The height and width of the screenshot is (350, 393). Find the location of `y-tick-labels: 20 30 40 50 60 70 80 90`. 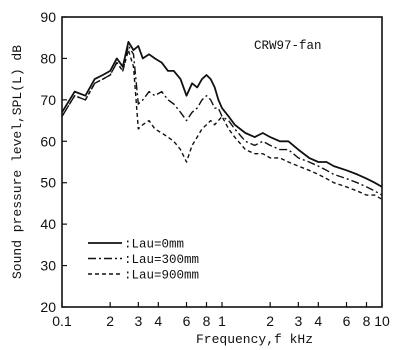

y-tick-labels: 20 30 40 50 60 70 80 90 is located at coordinates (48, 162).